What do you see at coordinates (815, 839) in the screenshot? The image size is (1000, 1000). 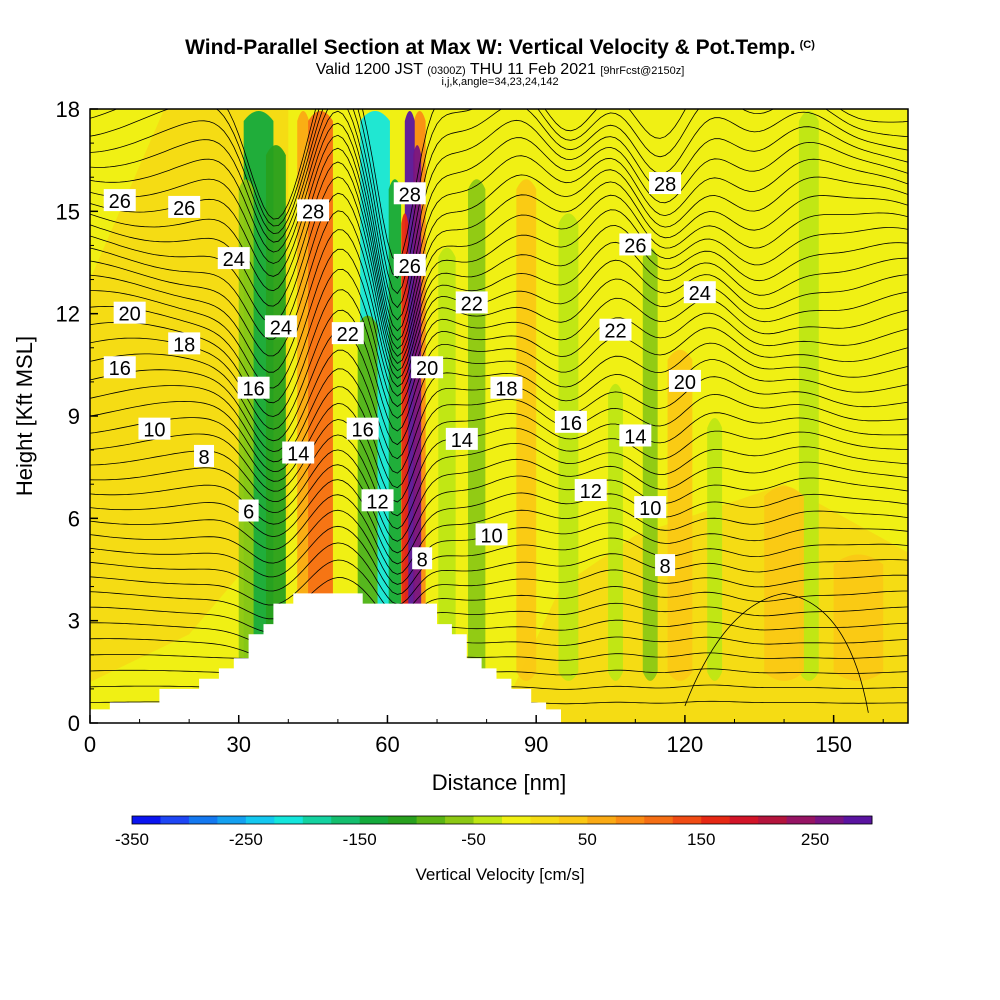 I see `colorbar-tick-label: 250` at bounding box center [815, 839].